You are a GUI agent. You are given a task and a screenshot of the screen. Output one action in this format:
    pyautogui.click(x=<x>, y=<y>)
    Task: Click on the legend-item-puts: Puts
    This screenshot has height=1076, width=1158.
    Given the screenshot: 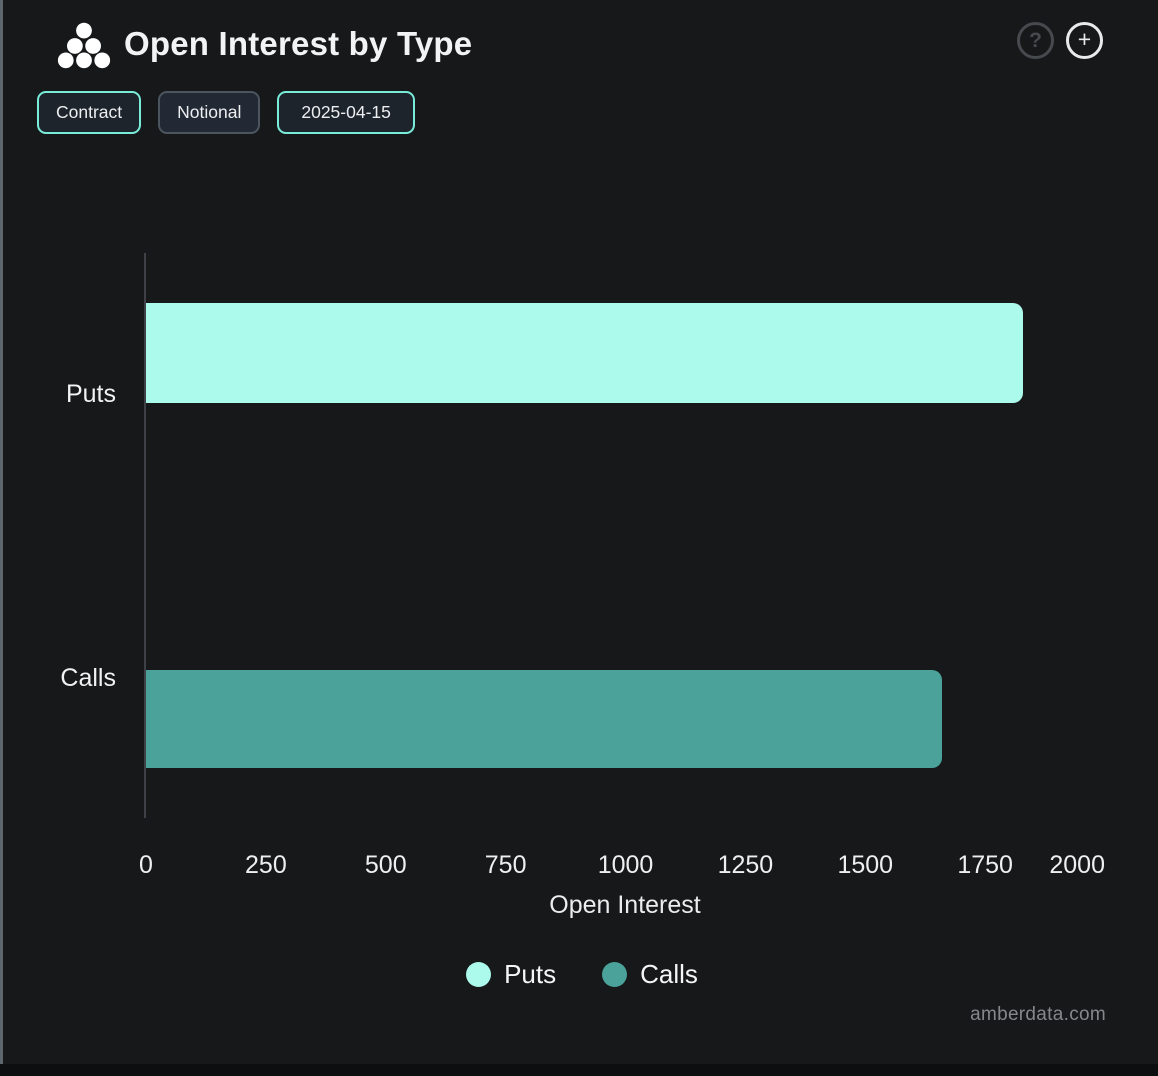 What is the action you would take?
    pyautogui.click(x=511, y=974)
    